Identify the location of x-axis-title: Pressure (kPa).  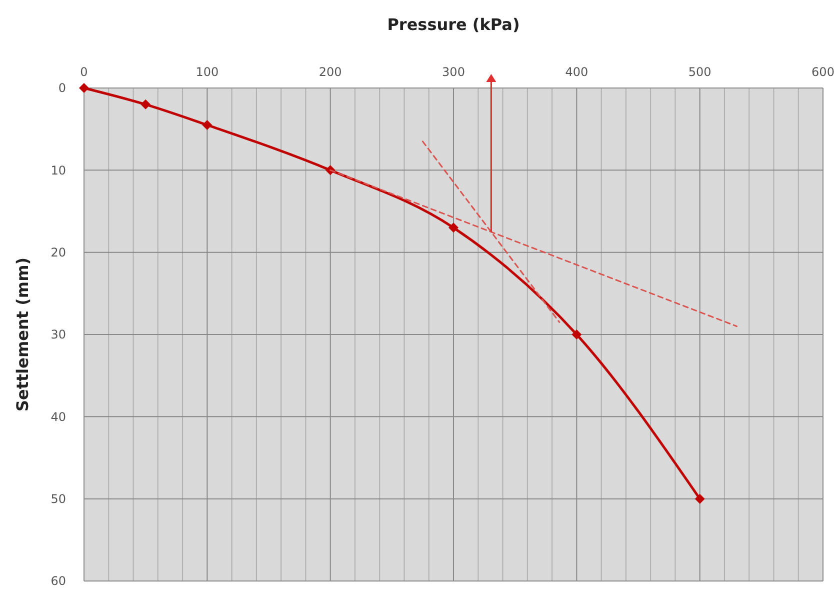
(453, 24).